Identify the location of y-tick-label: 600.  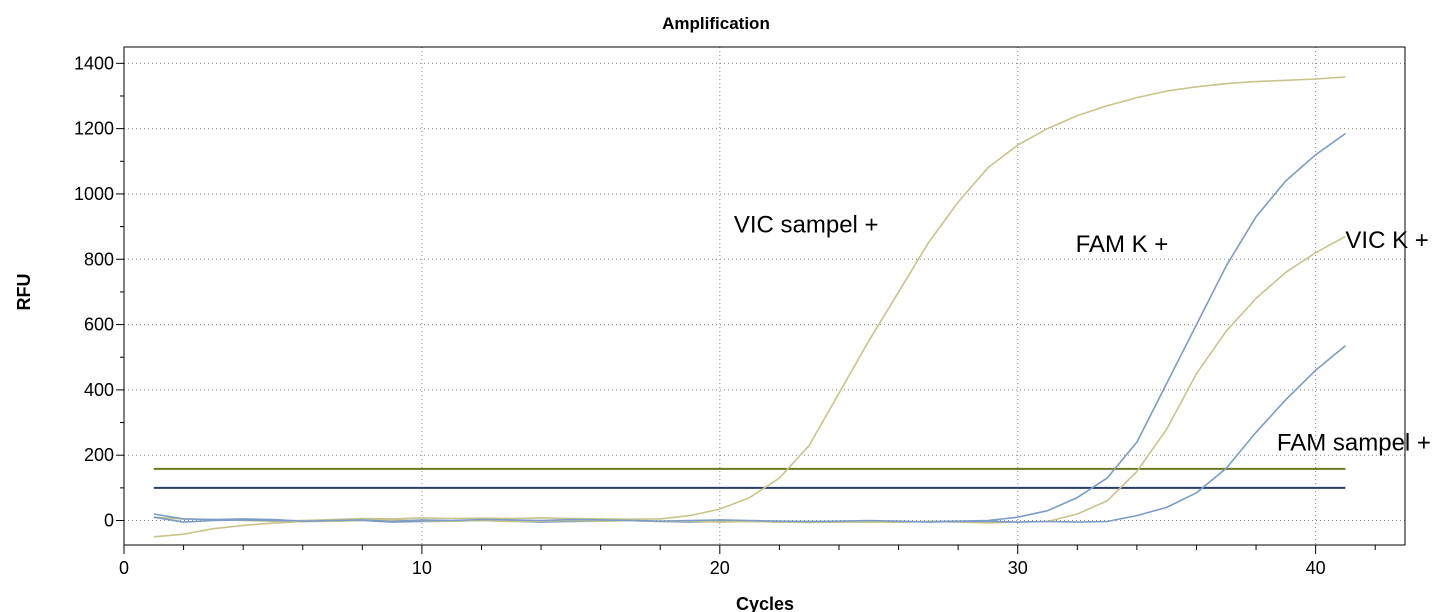
(99, 325).